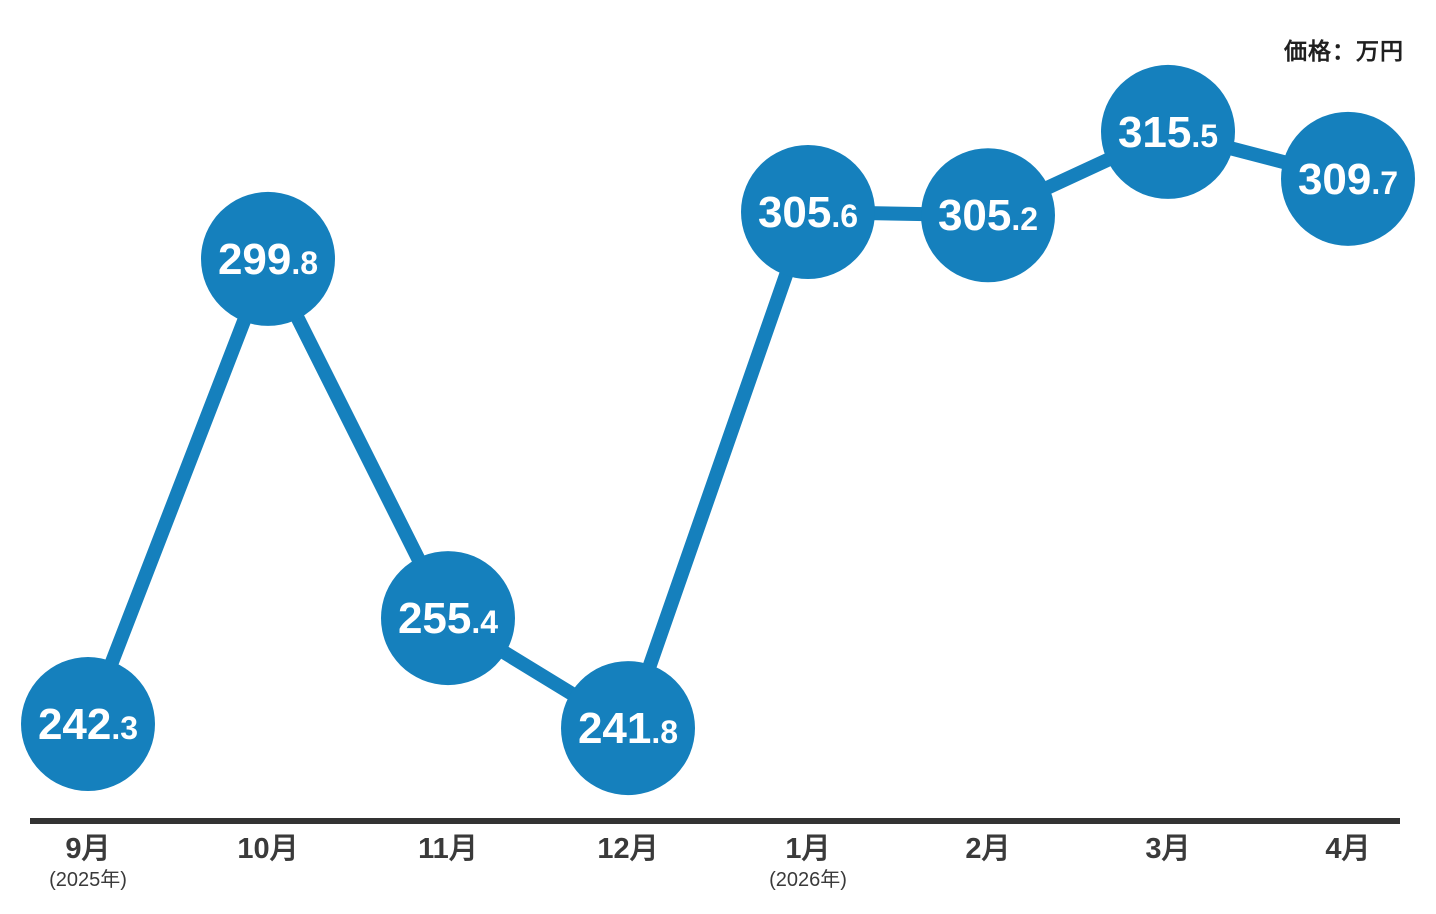 This screenshot has width=1436, height=914. I want to click on x-axis-tick-label: 2月, so click(987, 849).